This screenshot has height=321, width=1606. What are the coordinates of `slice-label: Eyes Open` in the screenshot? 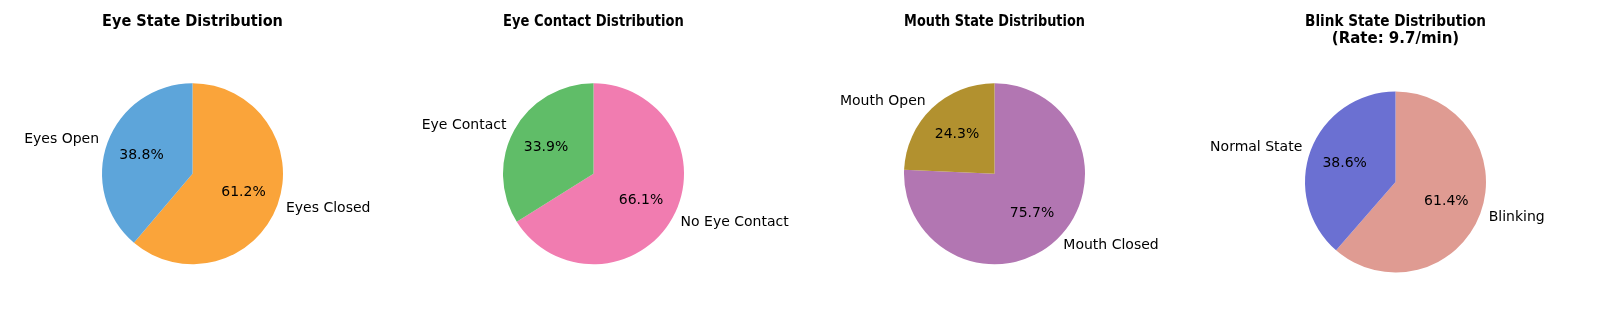 It's located at (62, 138).